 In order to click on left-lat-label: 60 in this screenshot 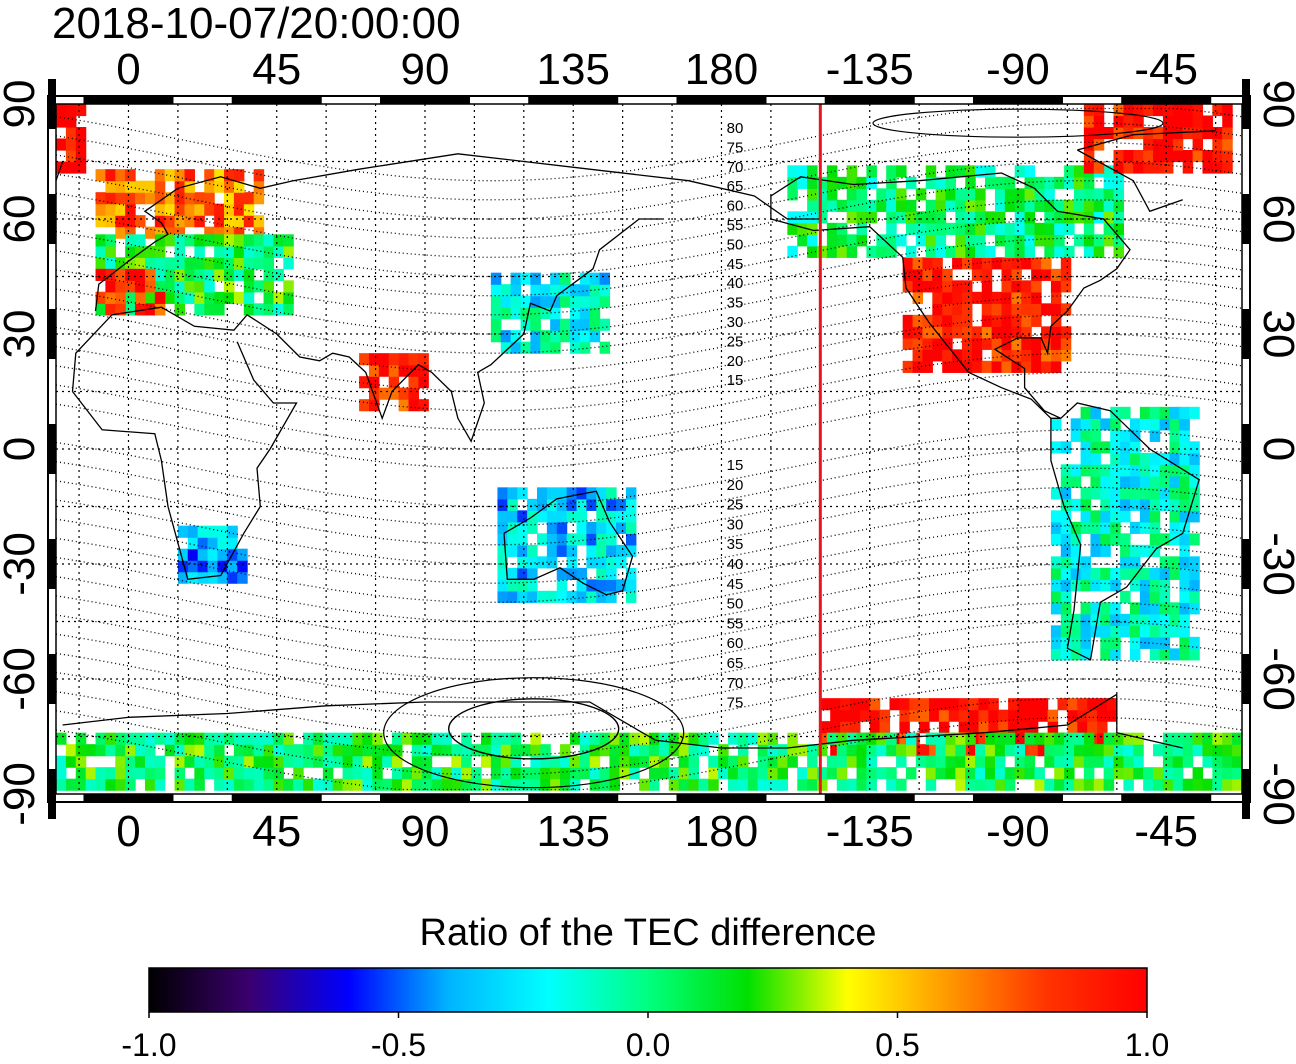, I will do `click(22, 219)`.